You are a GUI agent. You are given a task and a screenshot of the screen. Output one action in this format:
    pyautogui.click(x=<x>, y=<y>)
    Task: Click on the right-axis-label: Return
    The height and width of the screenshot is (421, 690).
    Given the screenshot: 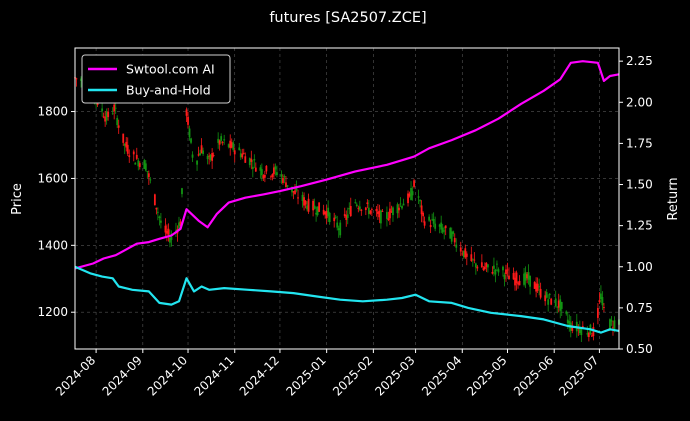 What is the action you would take?
    pyautogui.click(x=673, y=198)
    